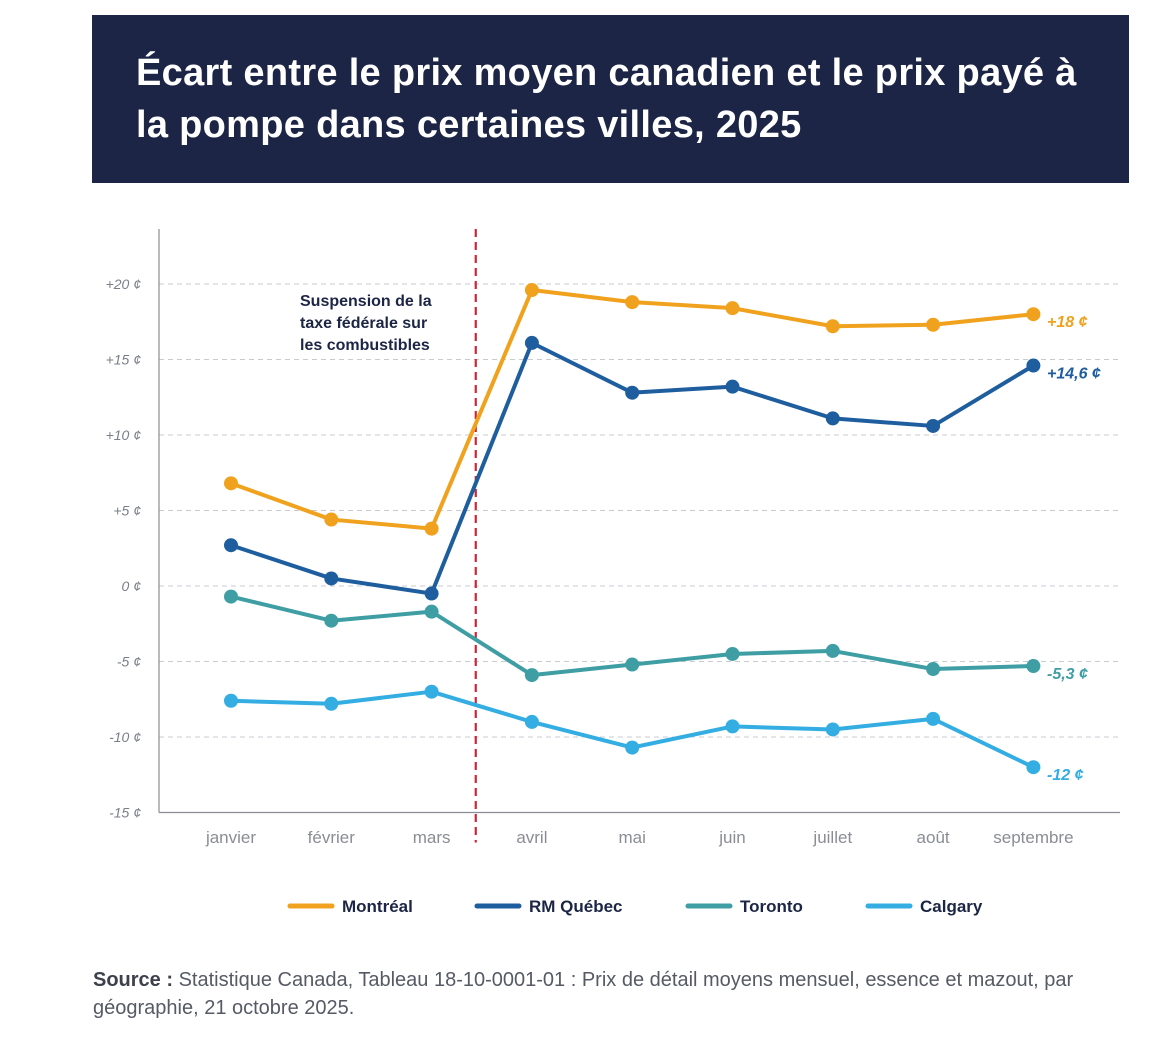 The width and height of the screenshot is (1170, 1063). I want to click on y-tick-label: -10 ¢, so click(125, 737).